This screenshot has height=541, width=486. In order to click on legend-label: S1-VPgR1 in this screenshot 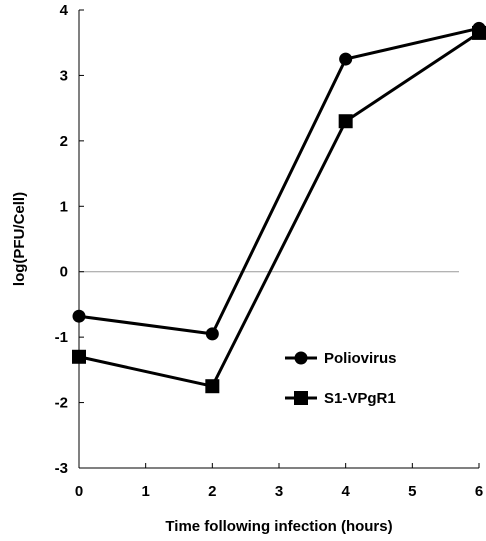, I will do `click(360, 398)`.